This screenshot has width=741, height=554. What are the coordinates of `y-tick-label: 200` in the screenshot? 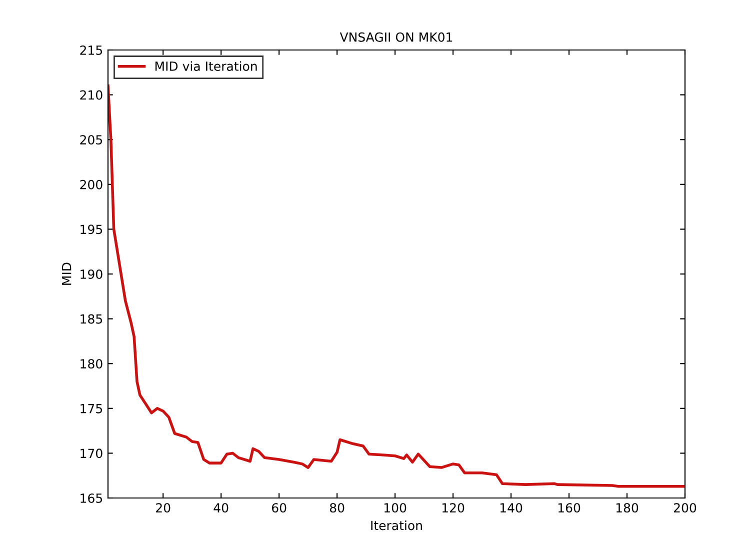 It's located at (91, 185).